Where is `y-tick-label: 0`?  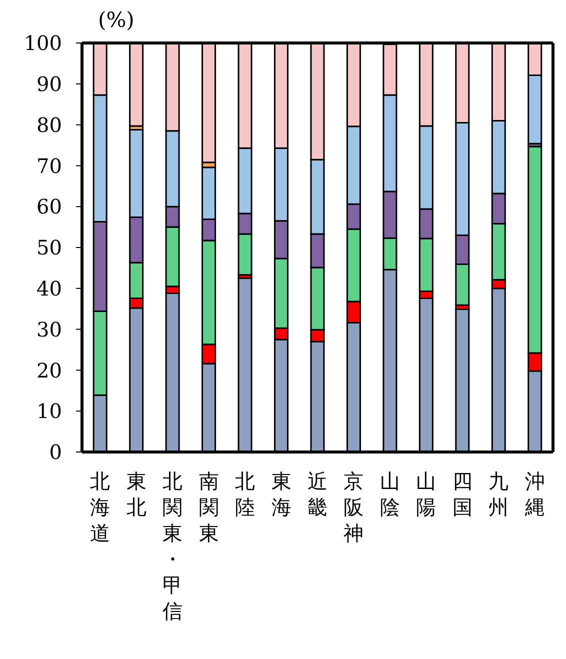 y-tick-label: 0 is located at coordinates (55, 452).